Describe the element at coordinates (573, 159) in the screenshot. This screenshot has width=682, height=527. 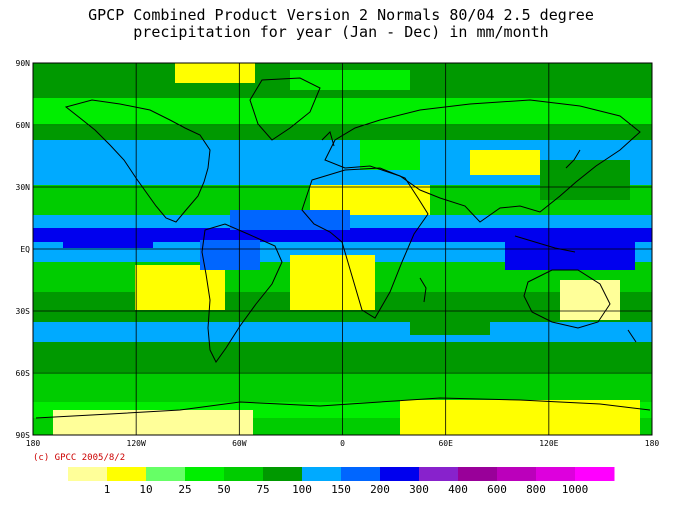
I see `coast-japan` at that location.